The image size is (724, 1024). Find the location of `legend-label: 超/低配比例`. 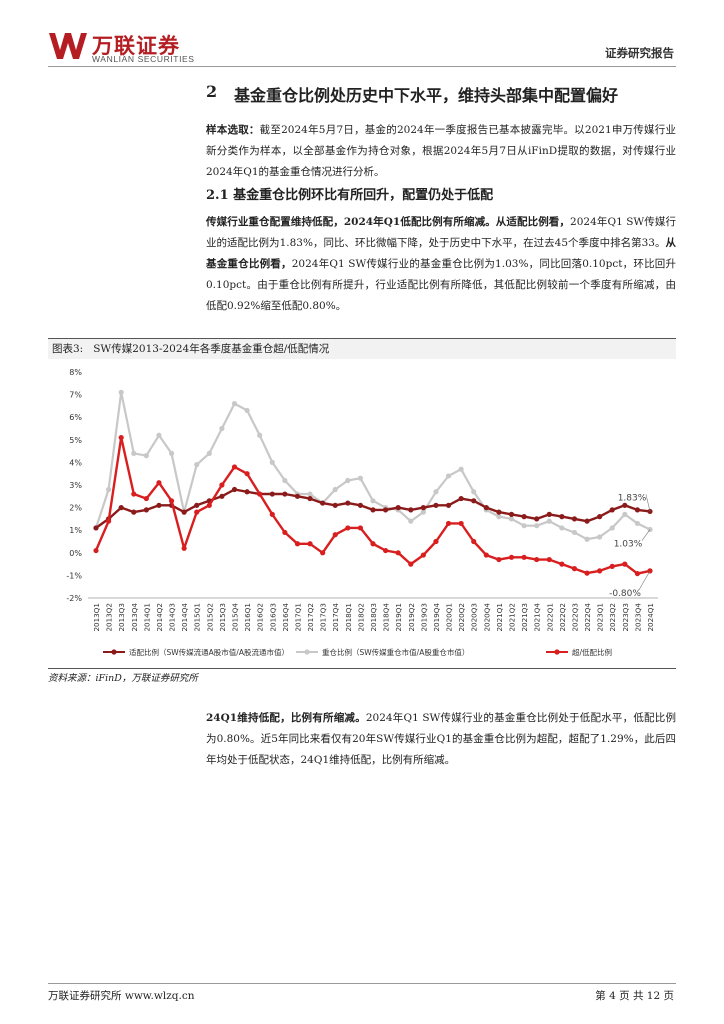

legend-label: 超/低配比例 is located at coordinates (592, 652).